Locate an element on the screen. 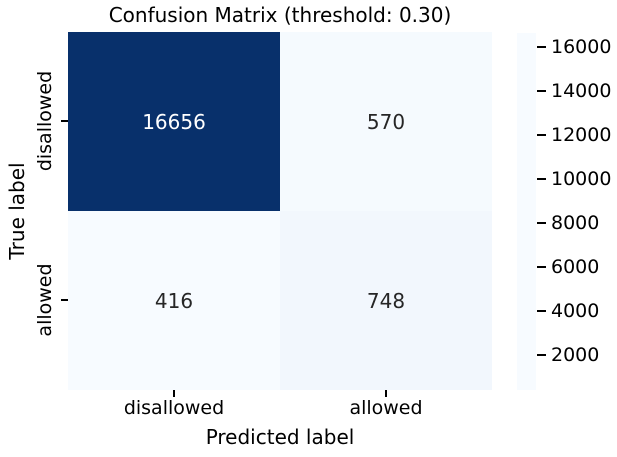 The image size is (617, 457). cell-value: 16656 is located at coordinates (174, 121).